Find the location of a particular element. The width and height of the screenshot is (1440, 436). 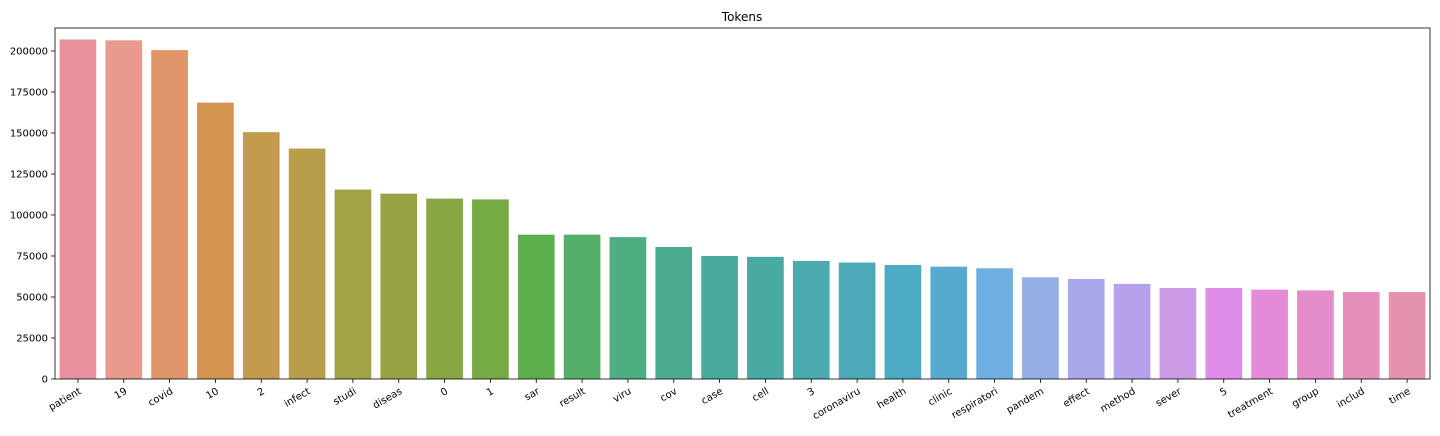

x-tick-label-method: method is located at coordinates (1118, 400).